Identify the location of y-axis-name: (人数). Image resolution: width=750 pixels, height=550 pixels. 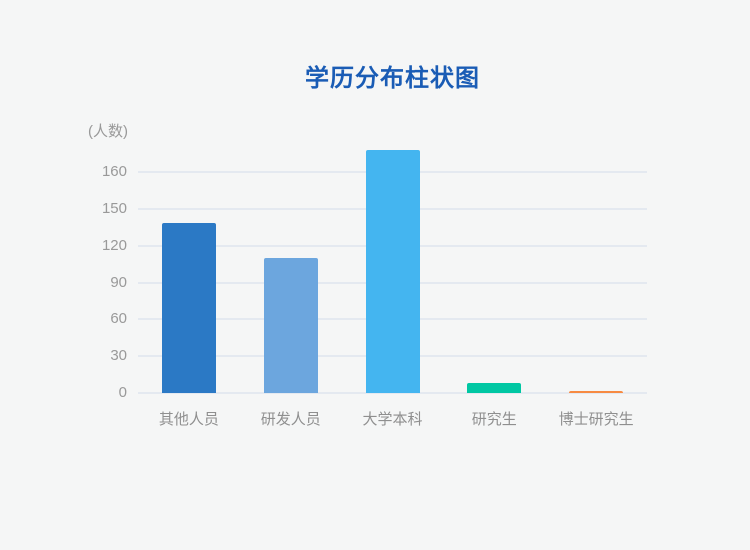
(108, 131).